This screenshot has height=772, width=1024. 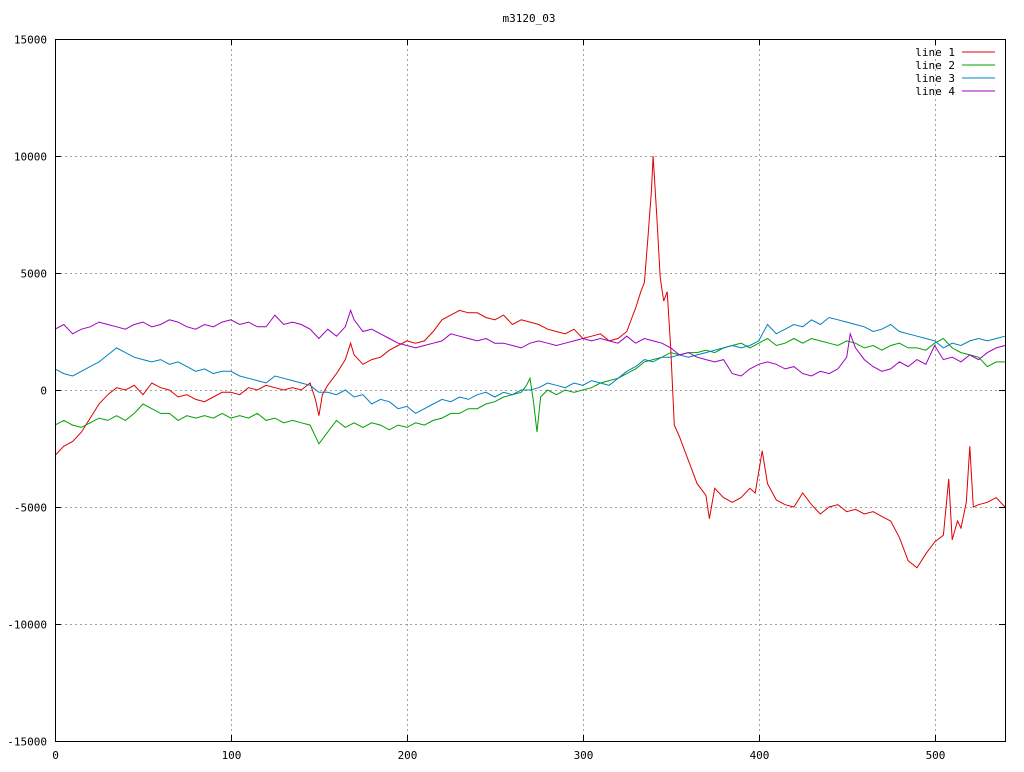 What do you see at coordinates (27, 391) in the screenshot?
I see `y-axis-tick-labels: -15000 -10000 -5000 0 5000 10000 15000` at bounding box center [27, 391].